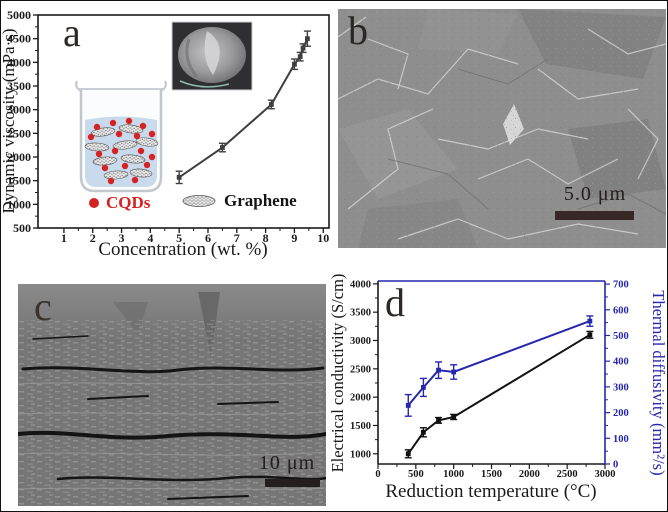  I want to click on svg-text: 2, so click(93, 238).